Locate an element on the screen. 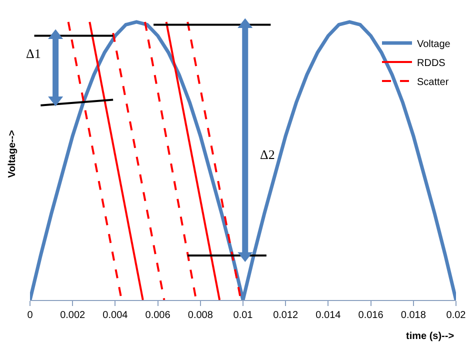  annotation: Δ1 is located at coordinates (33, 53).